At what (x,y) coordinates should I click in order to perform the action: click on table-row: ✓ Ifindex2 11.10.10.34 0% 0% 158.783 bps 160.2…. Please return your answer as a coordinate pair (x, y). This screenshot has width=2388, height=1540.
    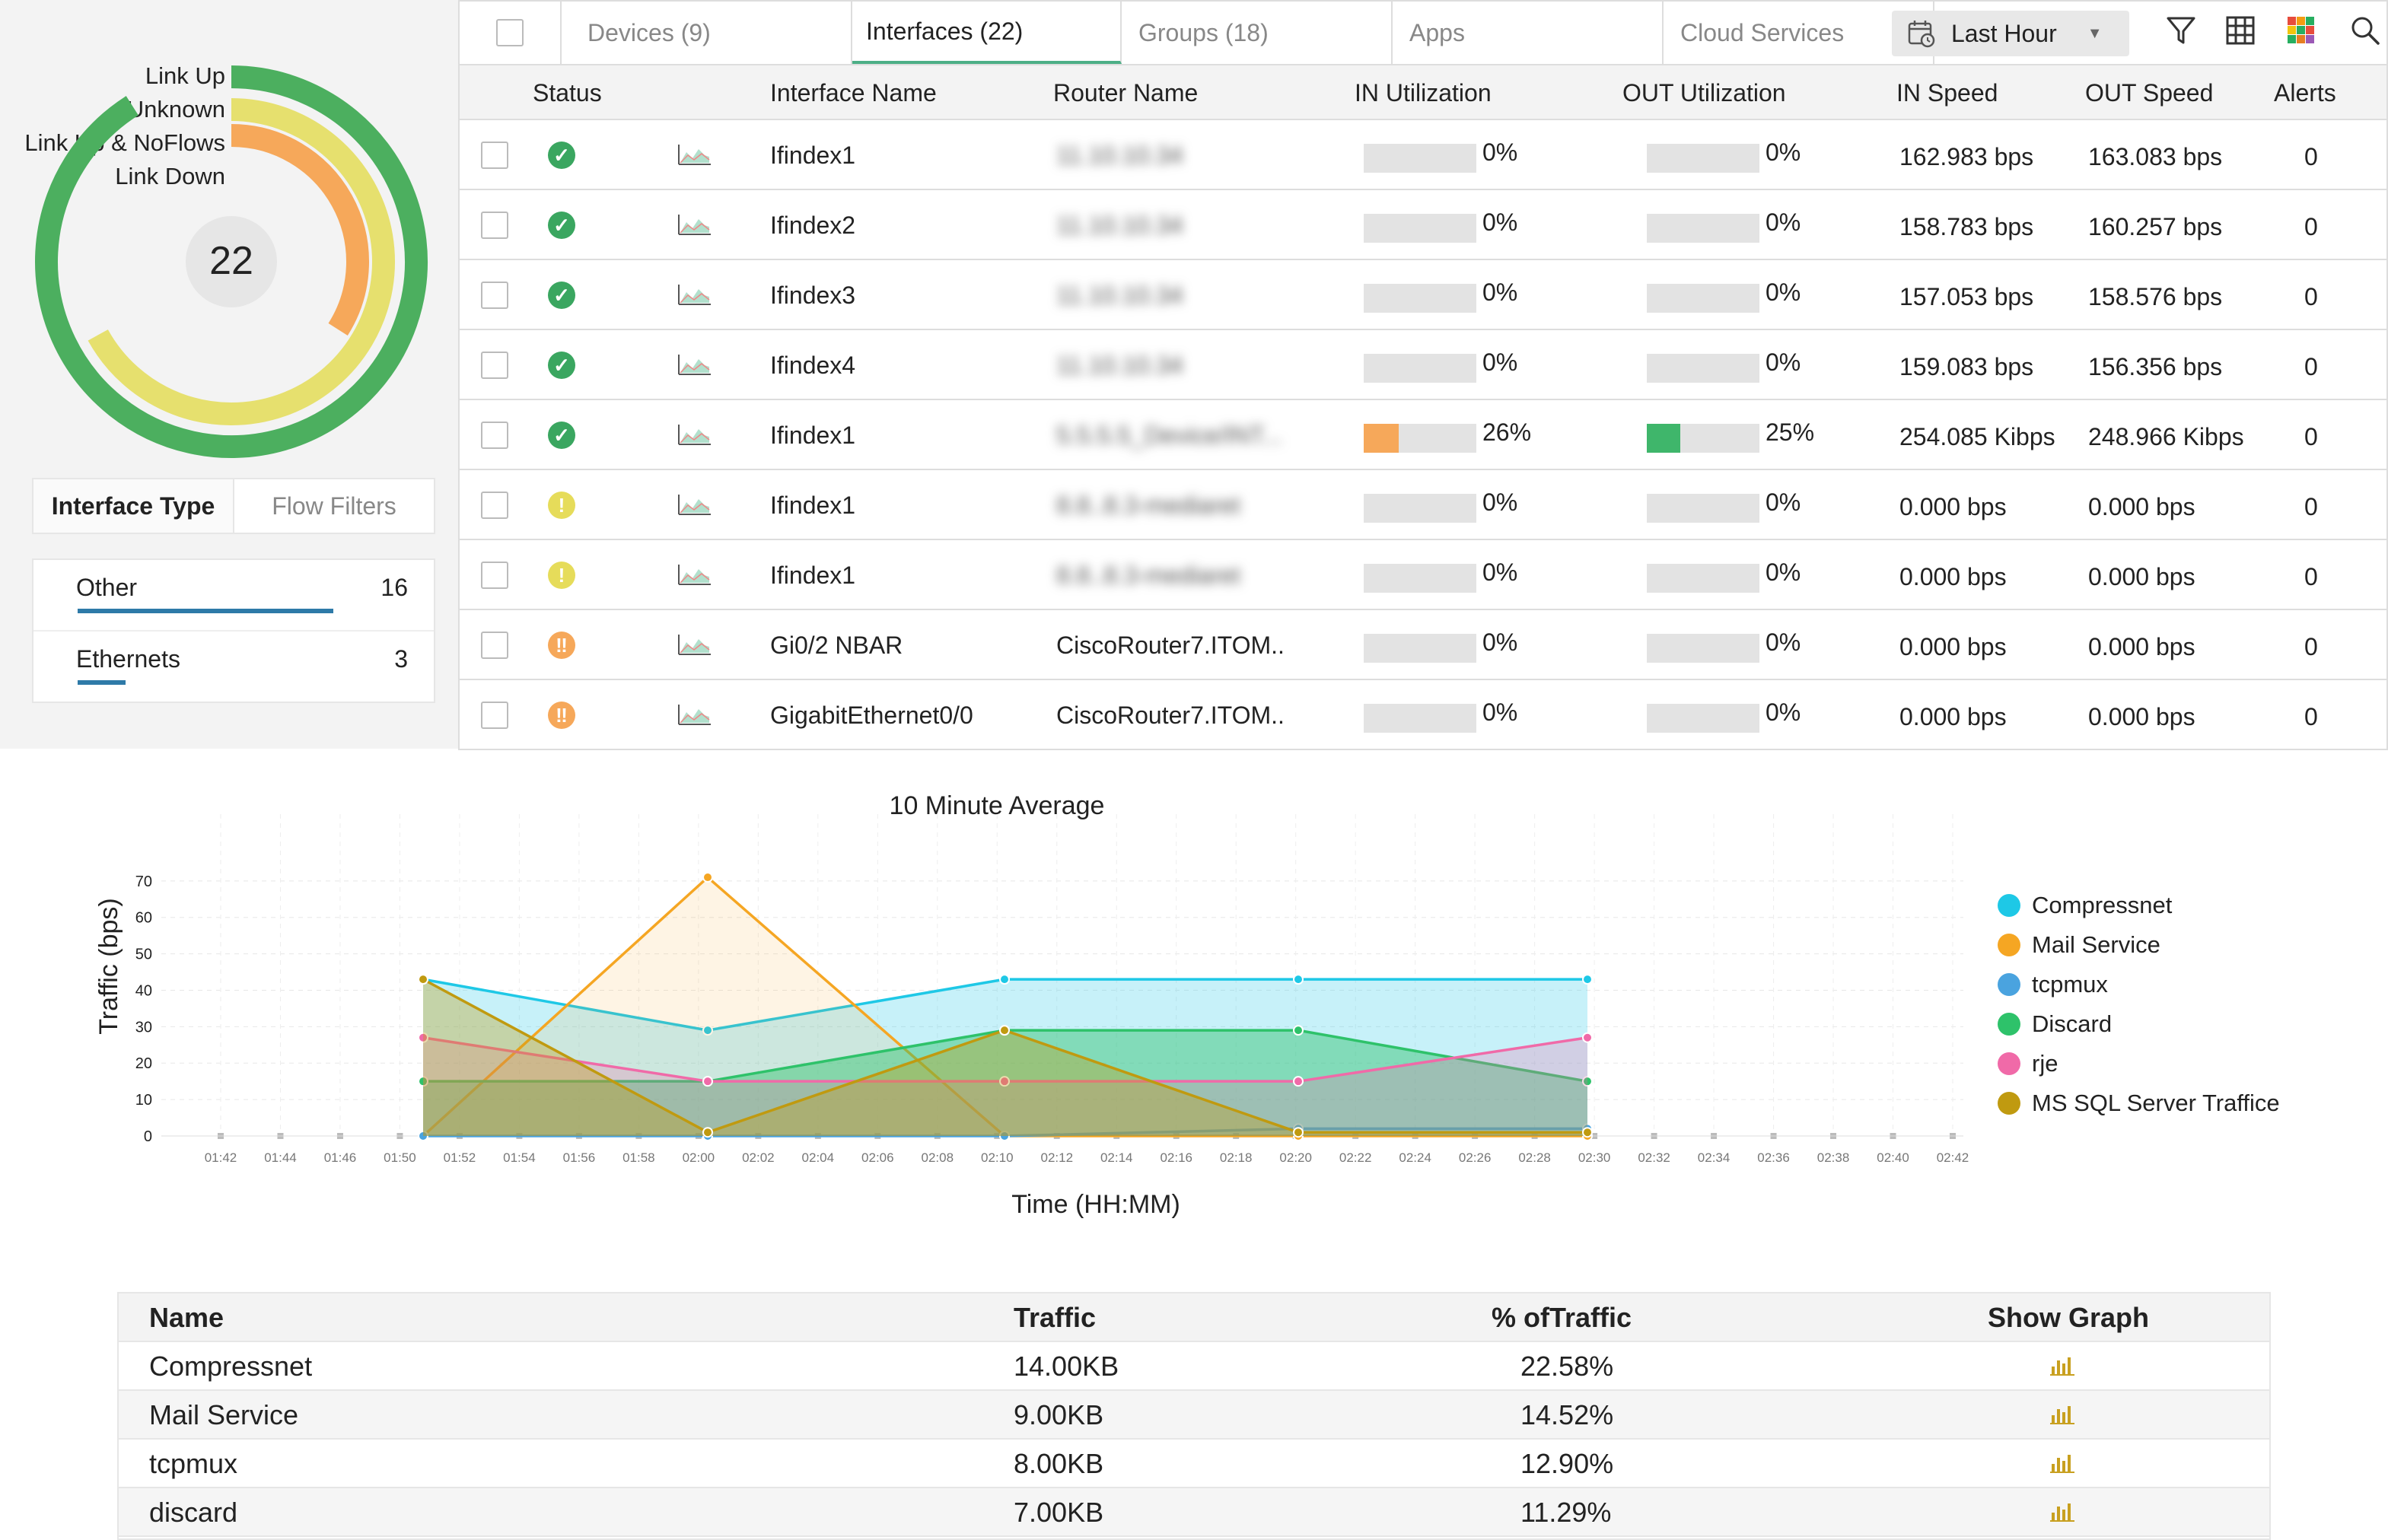
    Looking at the image, I should click on (1423, 225).